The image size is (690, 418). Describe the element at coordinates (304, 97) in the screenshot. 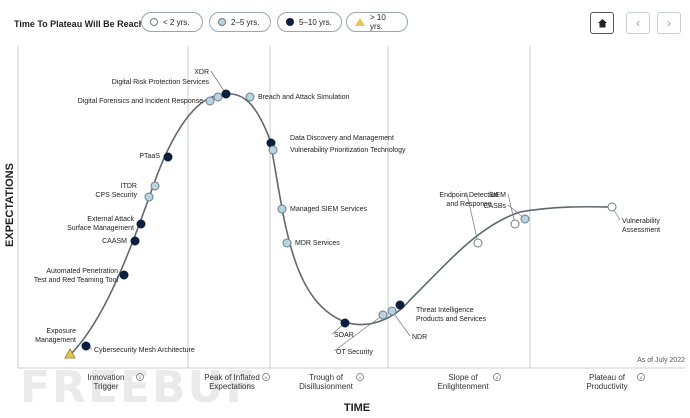

I see `label-breach-and-attack-simulation: Breach and Attack Simulation` at that location.